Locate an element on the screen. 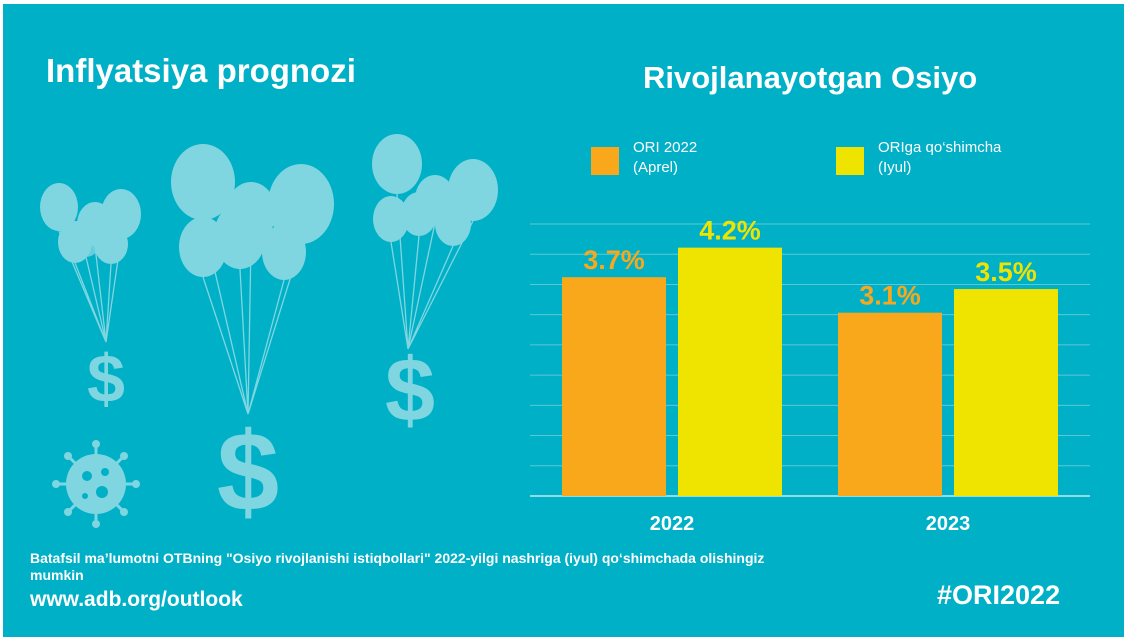  legend-label-iyul-line2: (Iyul) is located at coordinates (895, 167).